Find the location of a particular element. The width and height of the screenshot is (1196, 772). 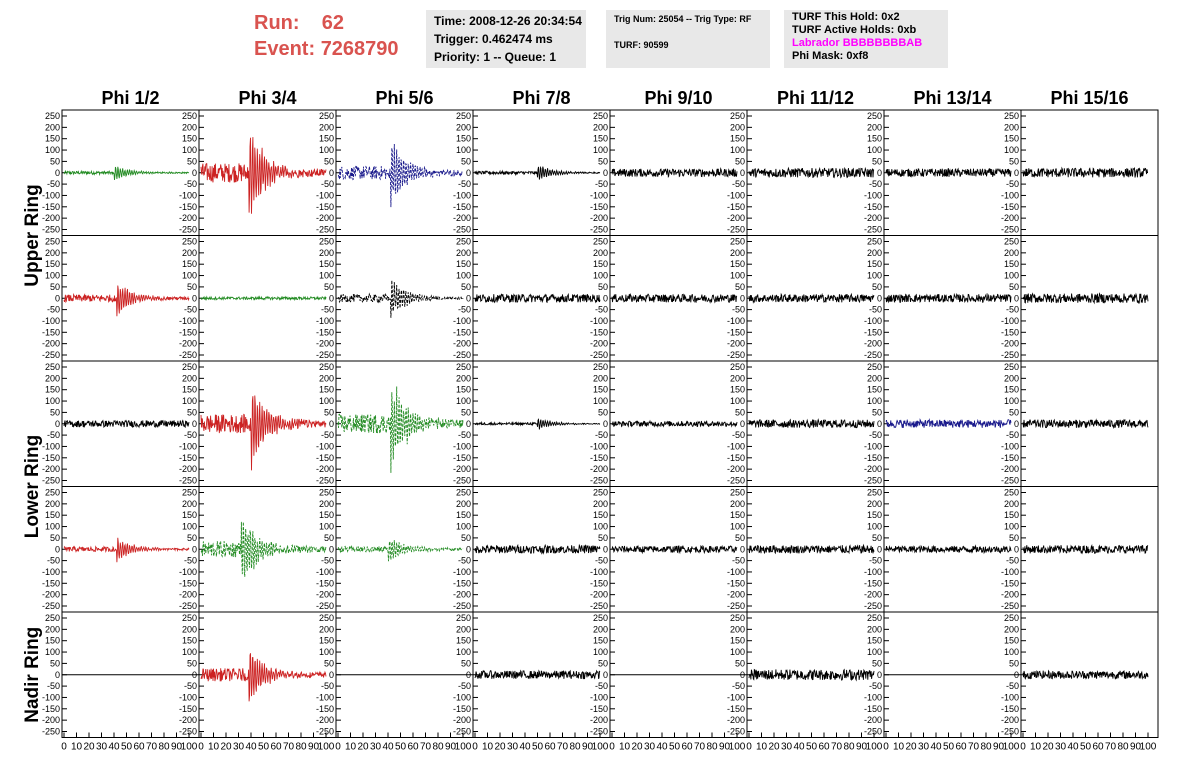

column-header: Phi 1/2 is located at coordinates (130, 98).